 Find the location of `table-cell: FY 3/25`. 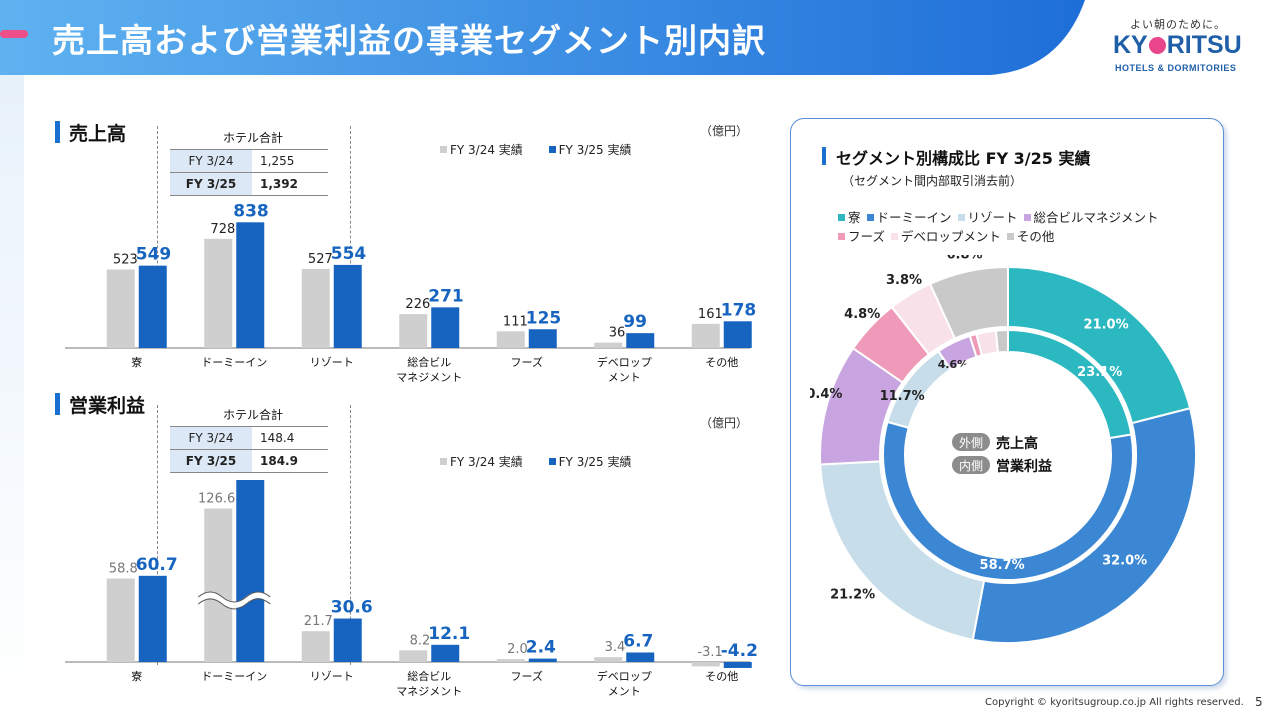

table-cell: FY 3/25 is located at coordinates (211, 184).